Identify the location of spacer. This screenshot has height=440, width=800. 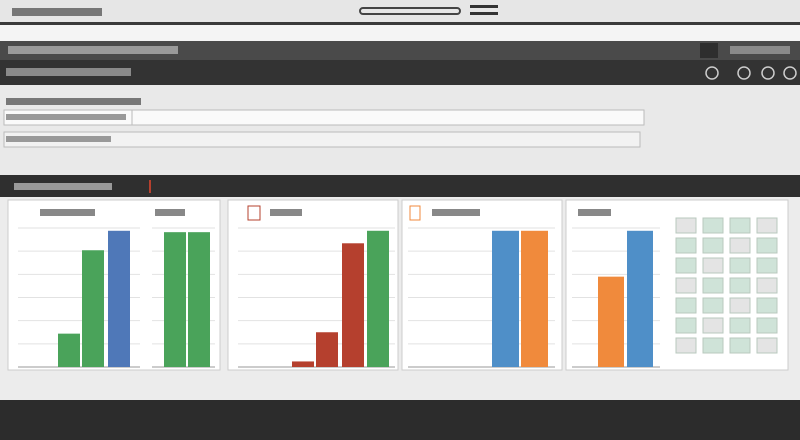
(400, 33).